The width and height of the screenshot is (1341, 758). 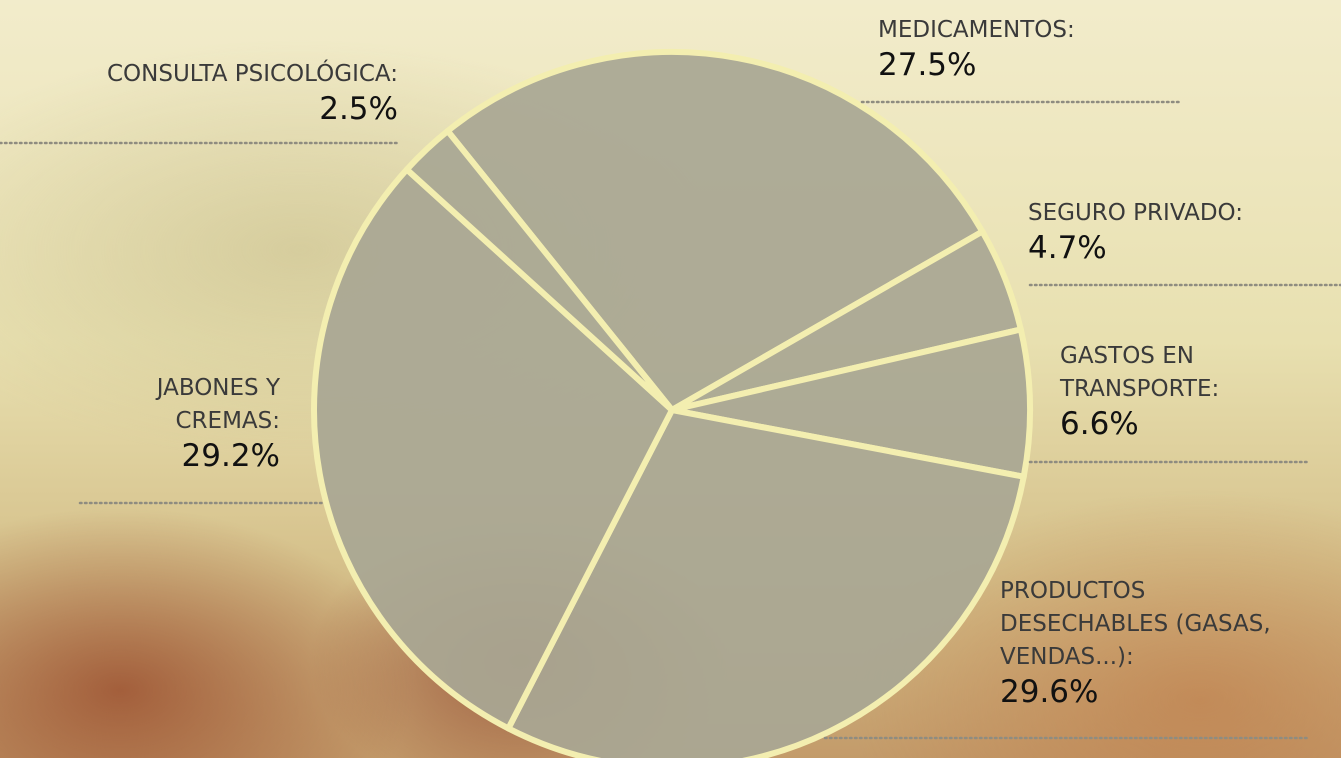 What do you see at coordinates (1135, 213) in the screenshot?
I see `category-name: SEGURO PRIVADO:` at bounding box center [1135, 213].